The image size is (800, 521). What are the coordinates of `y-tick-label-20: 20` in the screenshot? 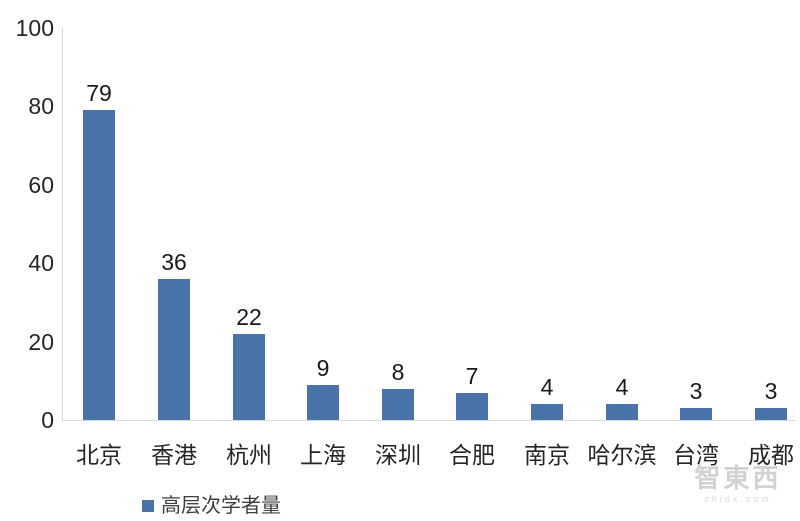 It's located at (41, 341).